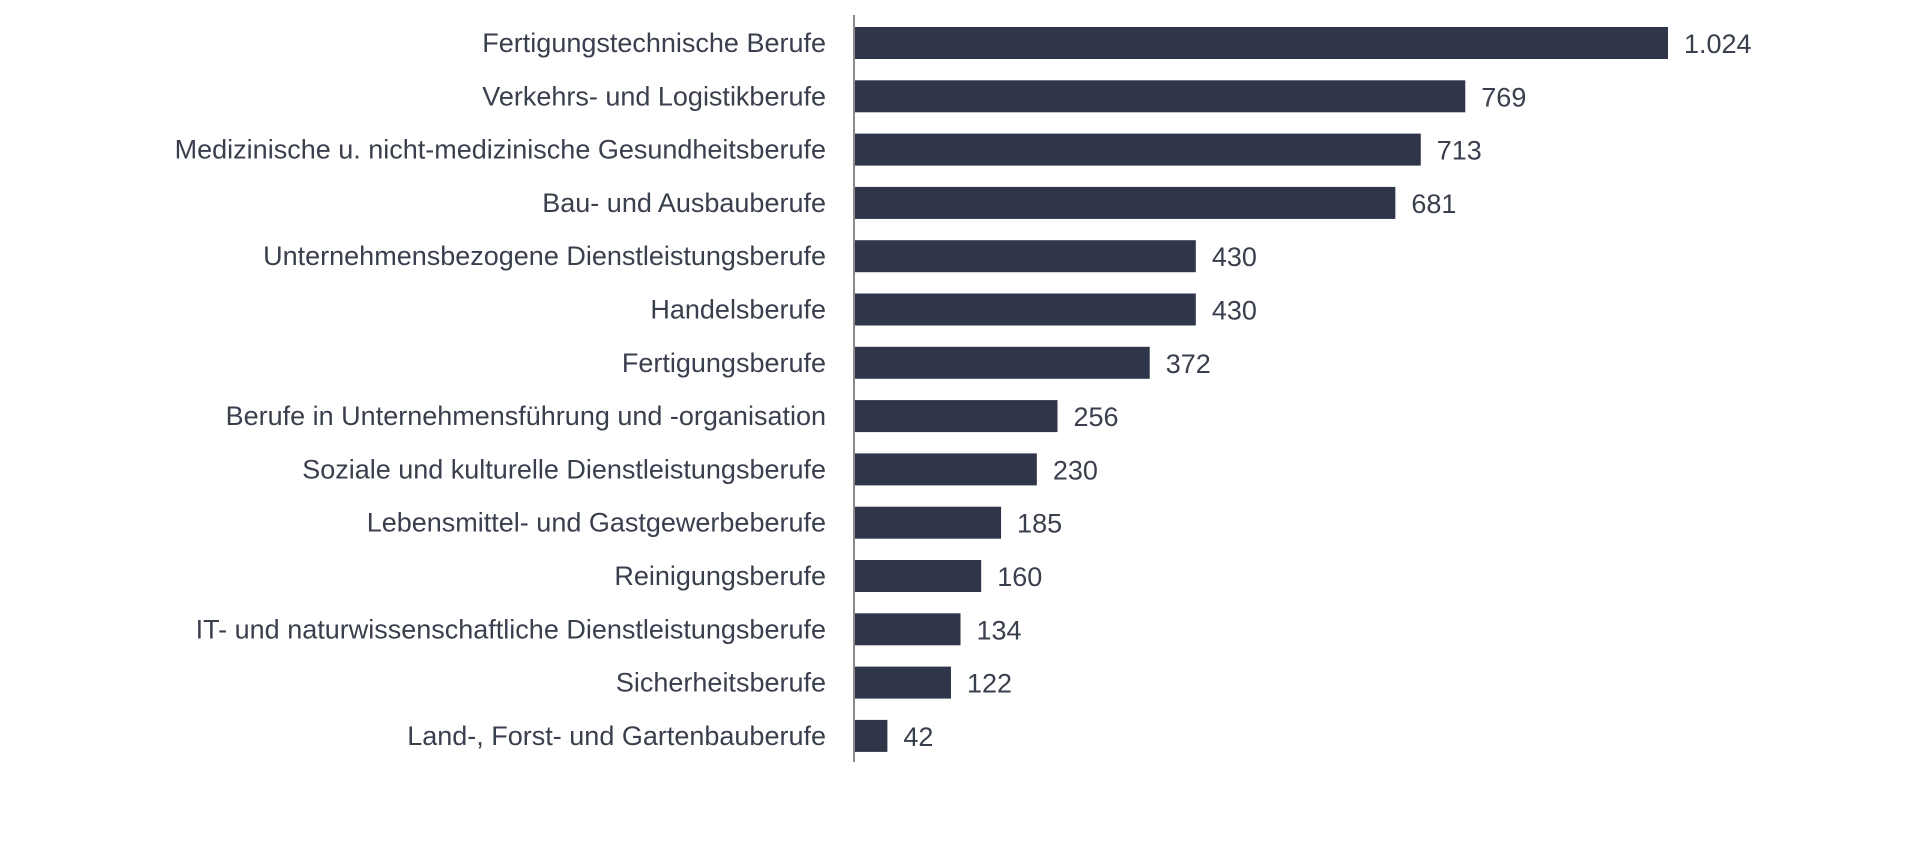  I want to click on data-label: 713, so click(1459, 151).